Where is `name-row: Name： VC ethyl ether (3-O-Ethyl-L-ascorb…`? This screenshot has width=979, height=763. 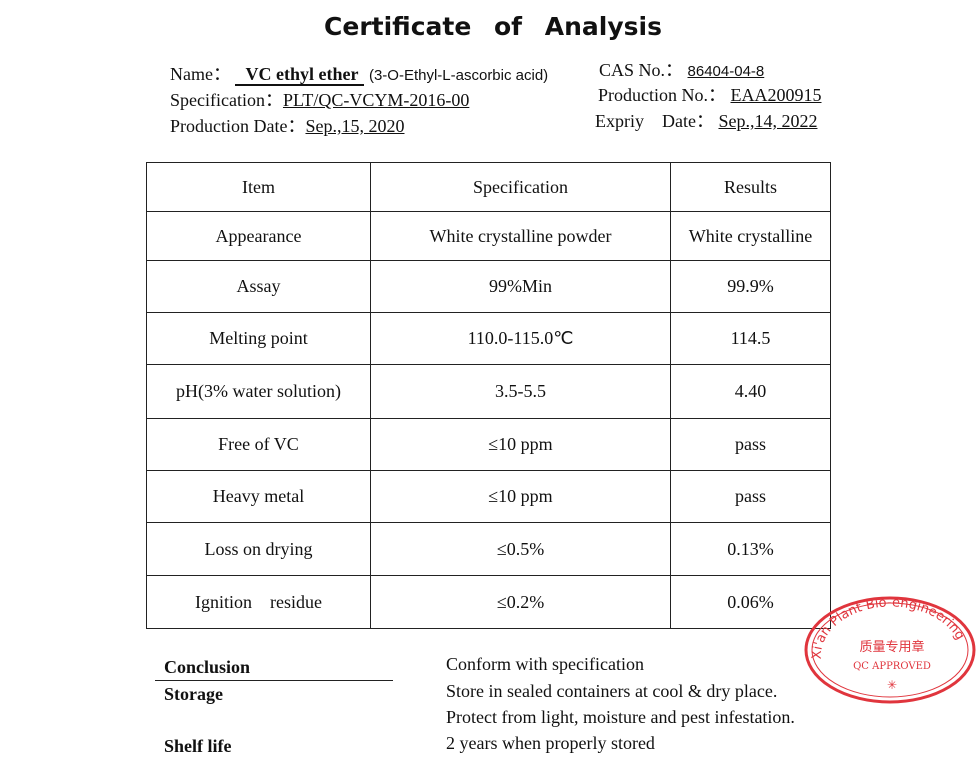
name-row: Name： VC ethyl ether (3-O-Ethyl-L-ascorb… is located at coordinates (359, 73).